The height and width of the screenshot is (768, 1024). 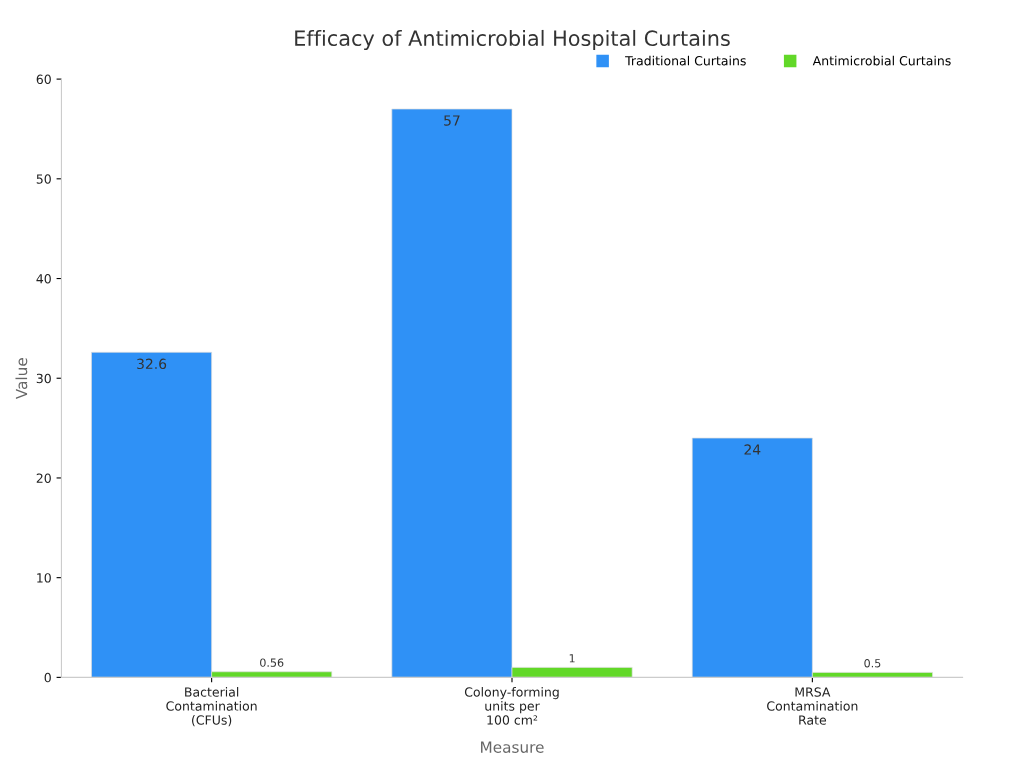 I want to click on x-tick-label: Bacterial Contamination (CFUs), so click(x=211, y=707).